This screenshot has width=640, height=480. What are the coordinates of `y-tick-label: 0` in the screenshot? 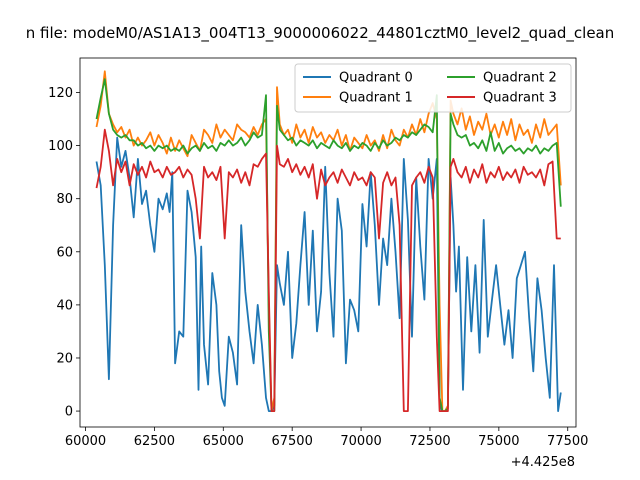 It's located at (69, 412).